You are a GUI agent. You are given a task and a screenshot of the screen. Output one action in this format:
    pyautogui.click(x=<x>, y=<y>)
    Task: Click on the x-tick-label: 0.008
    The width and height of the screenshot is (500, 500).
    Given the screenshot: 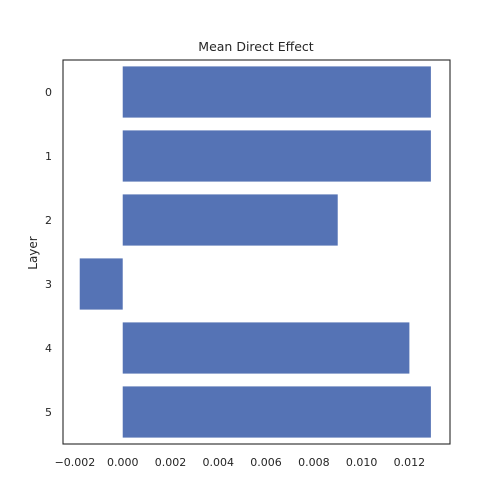 What is the action you would take?
    pyautogui.click(x=314, y=462)
    